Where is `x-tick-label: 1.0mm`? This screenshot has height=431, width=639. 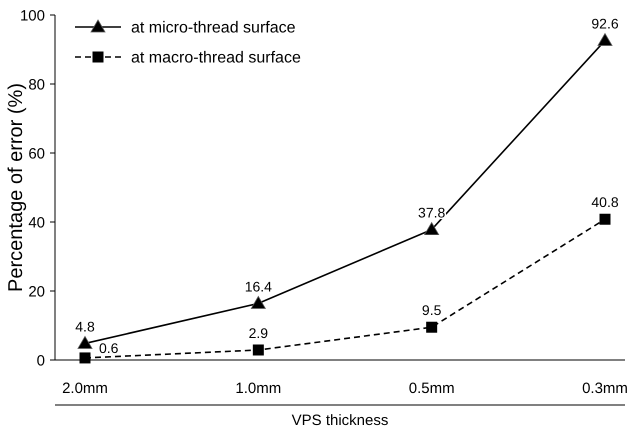
x-tick-label: 1.0mm is located at coordinates (258, 388).